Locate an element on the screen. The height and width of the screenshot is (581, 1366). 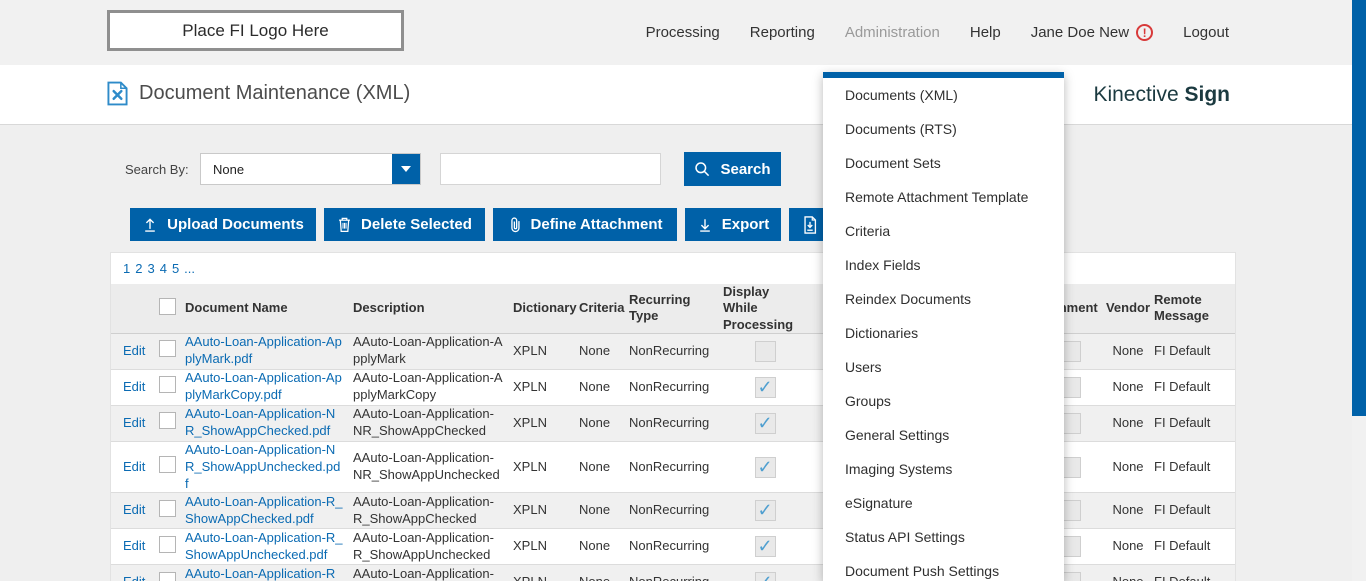
page-scrollbar is located at coordinates (1359, 290).